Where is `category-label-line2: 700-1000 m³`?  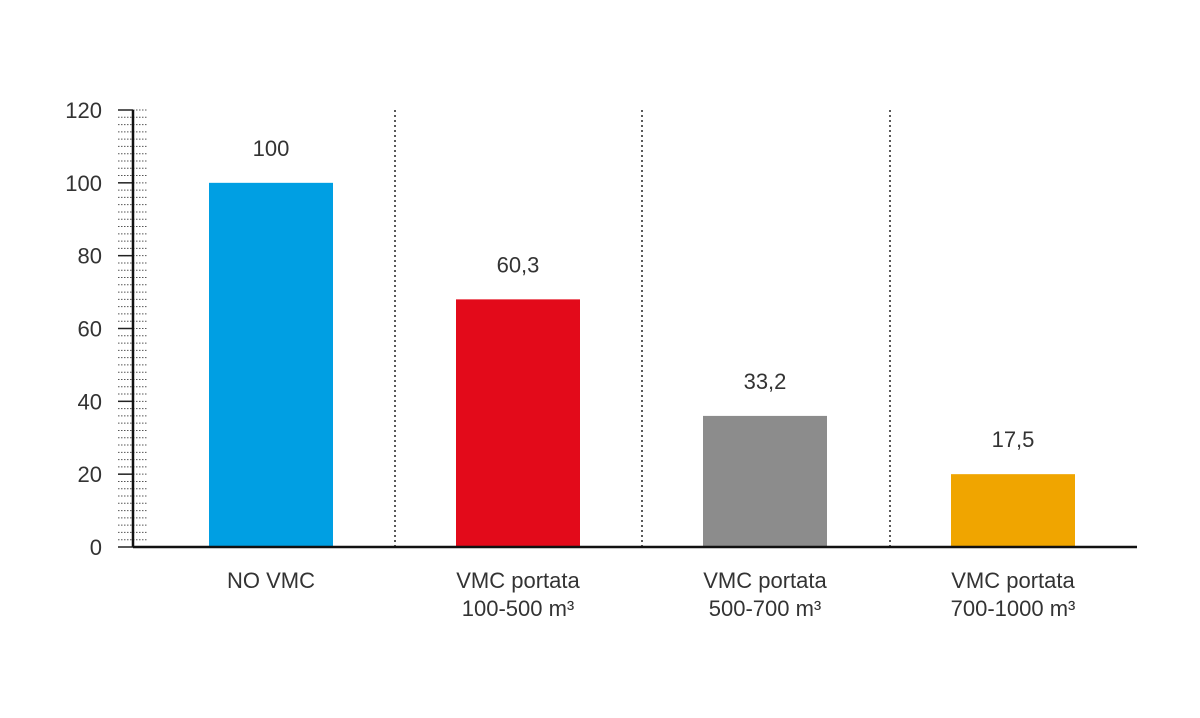 category-label-line2: 700-1000 m³ is located at coordinates (1013, 608).